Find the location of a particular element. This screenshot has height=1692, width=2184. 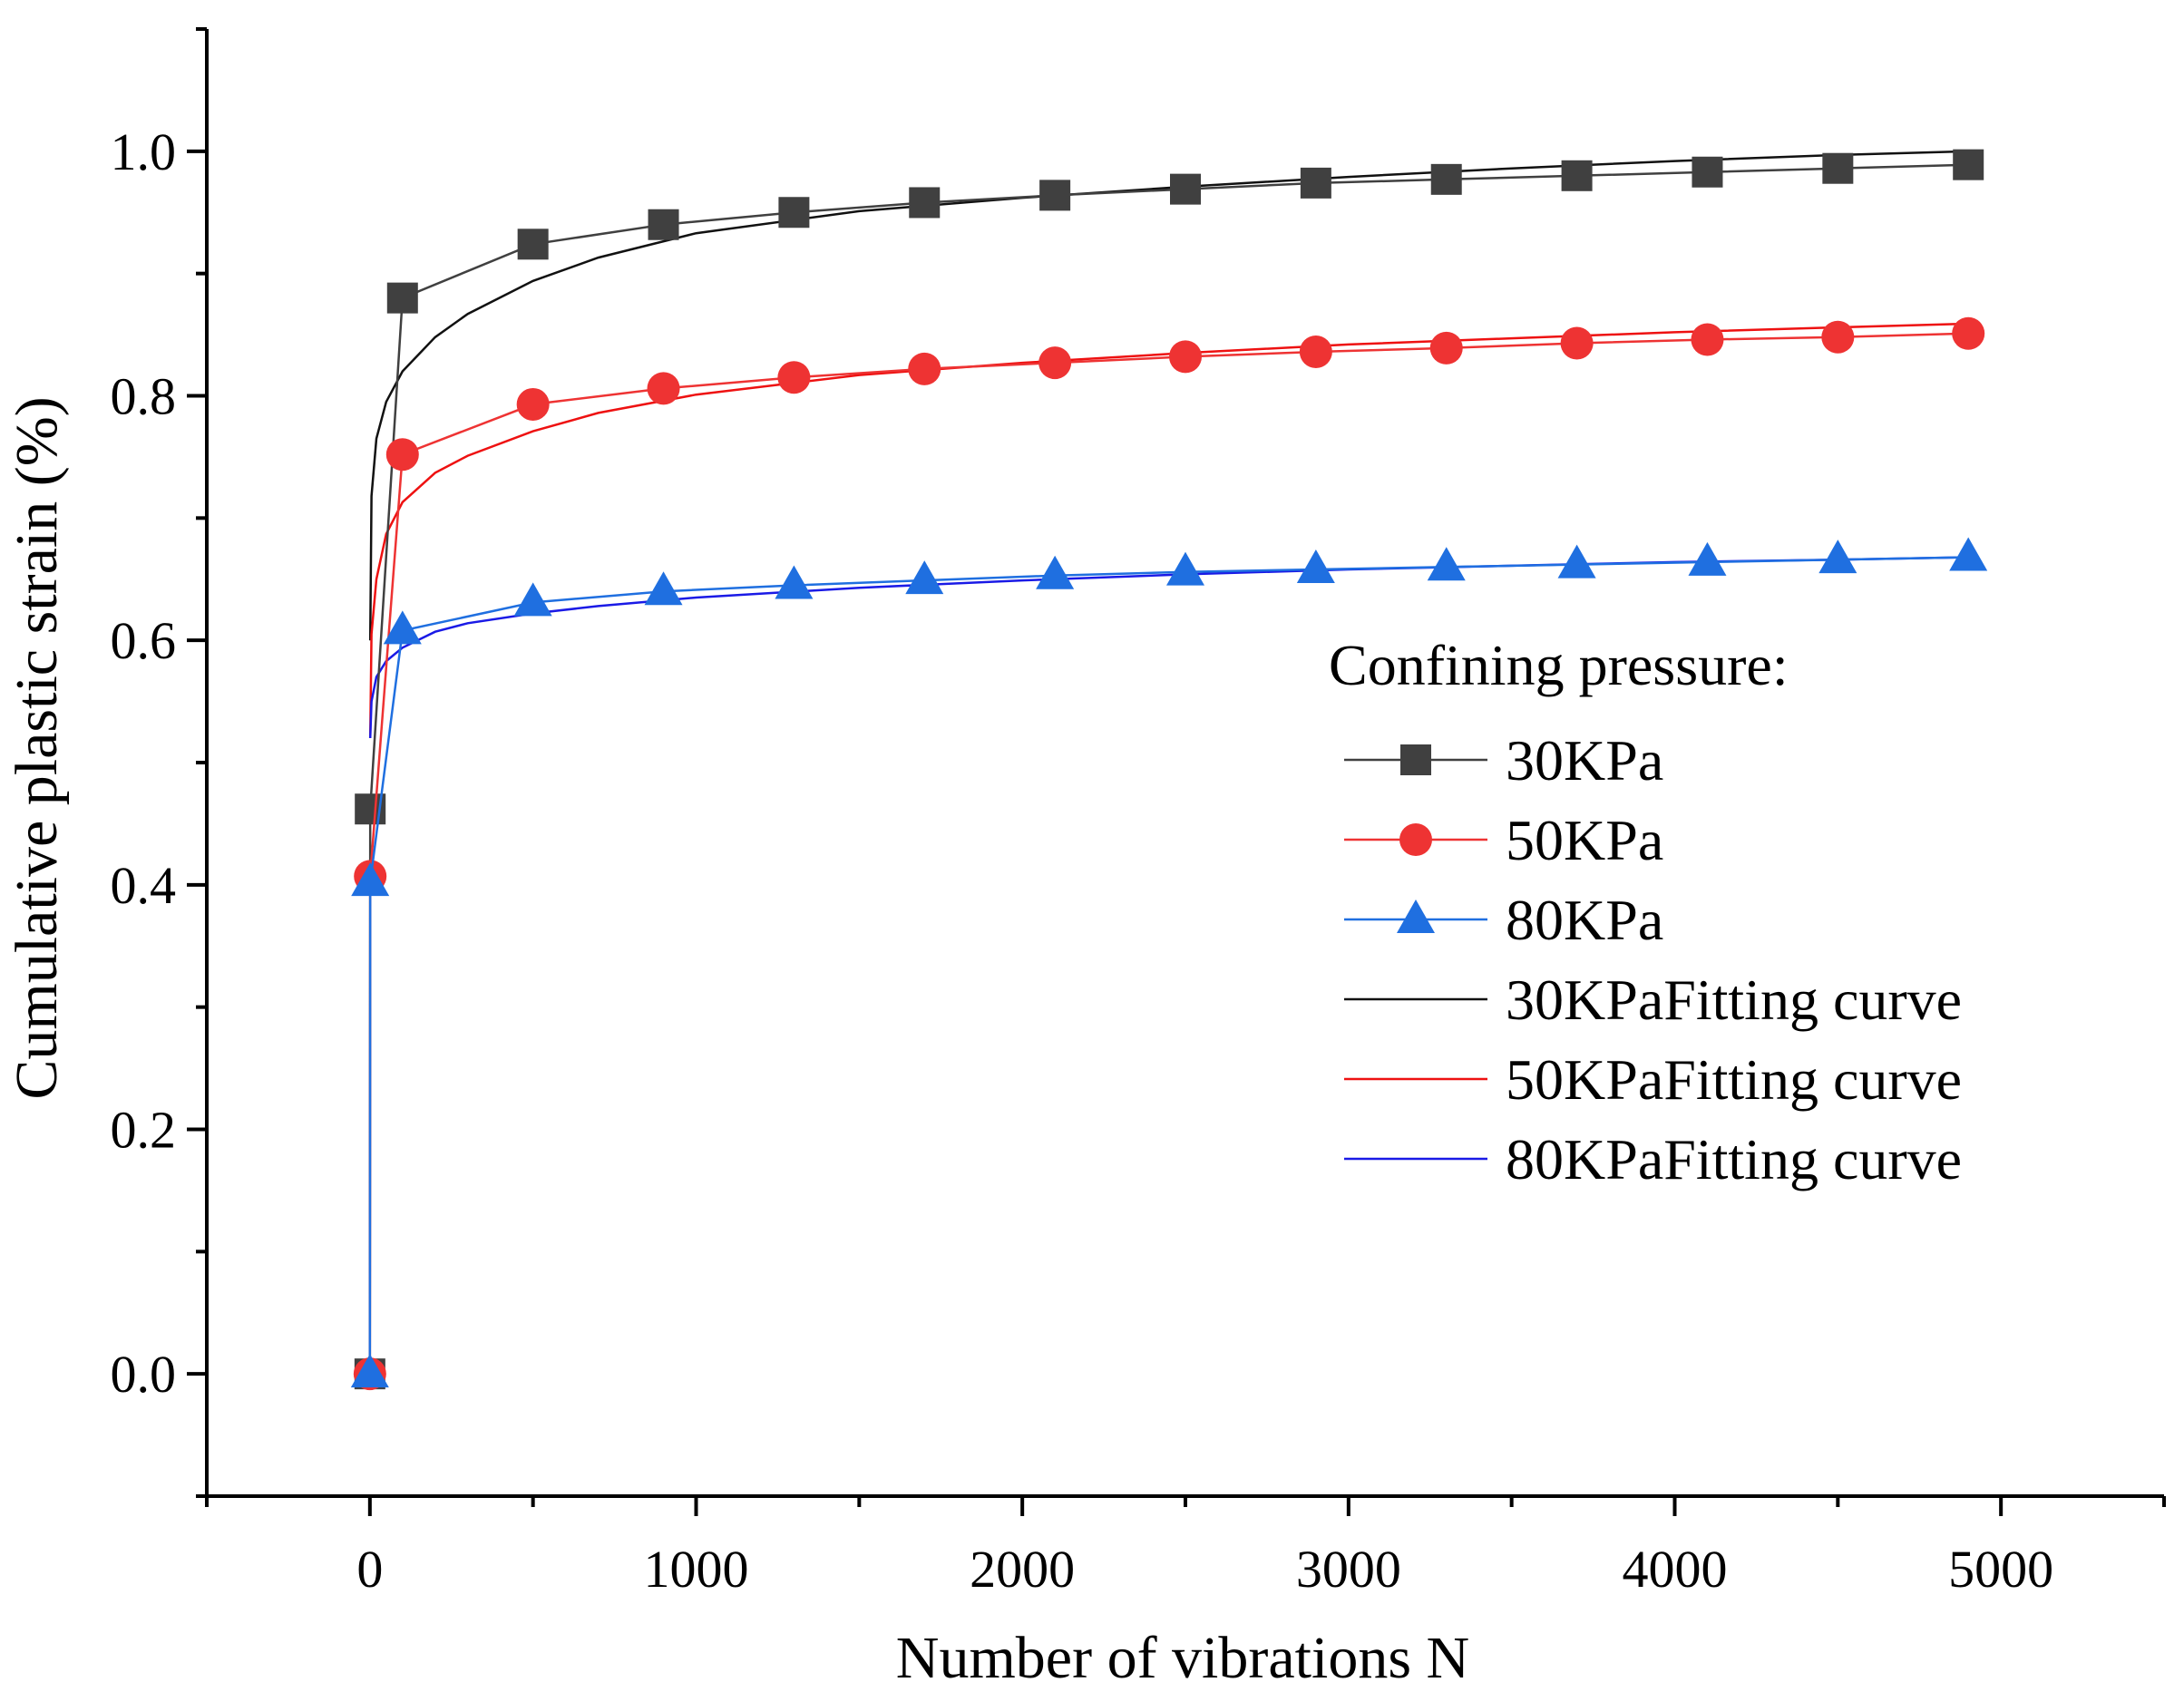

y-tick-label: 0.8 is located at coordinates (144, 397).